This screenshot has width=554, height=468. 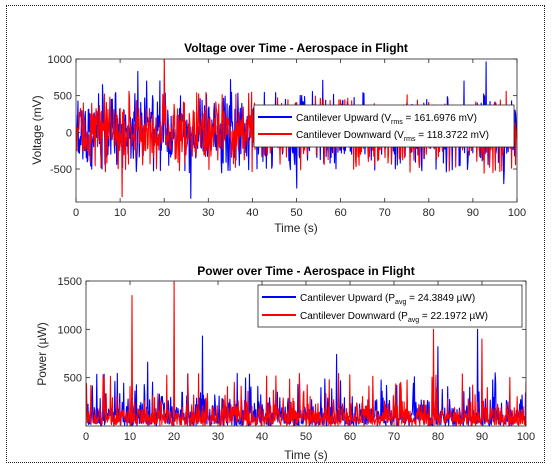 I want to click on power-legend-box, so click(x=390, y=306).